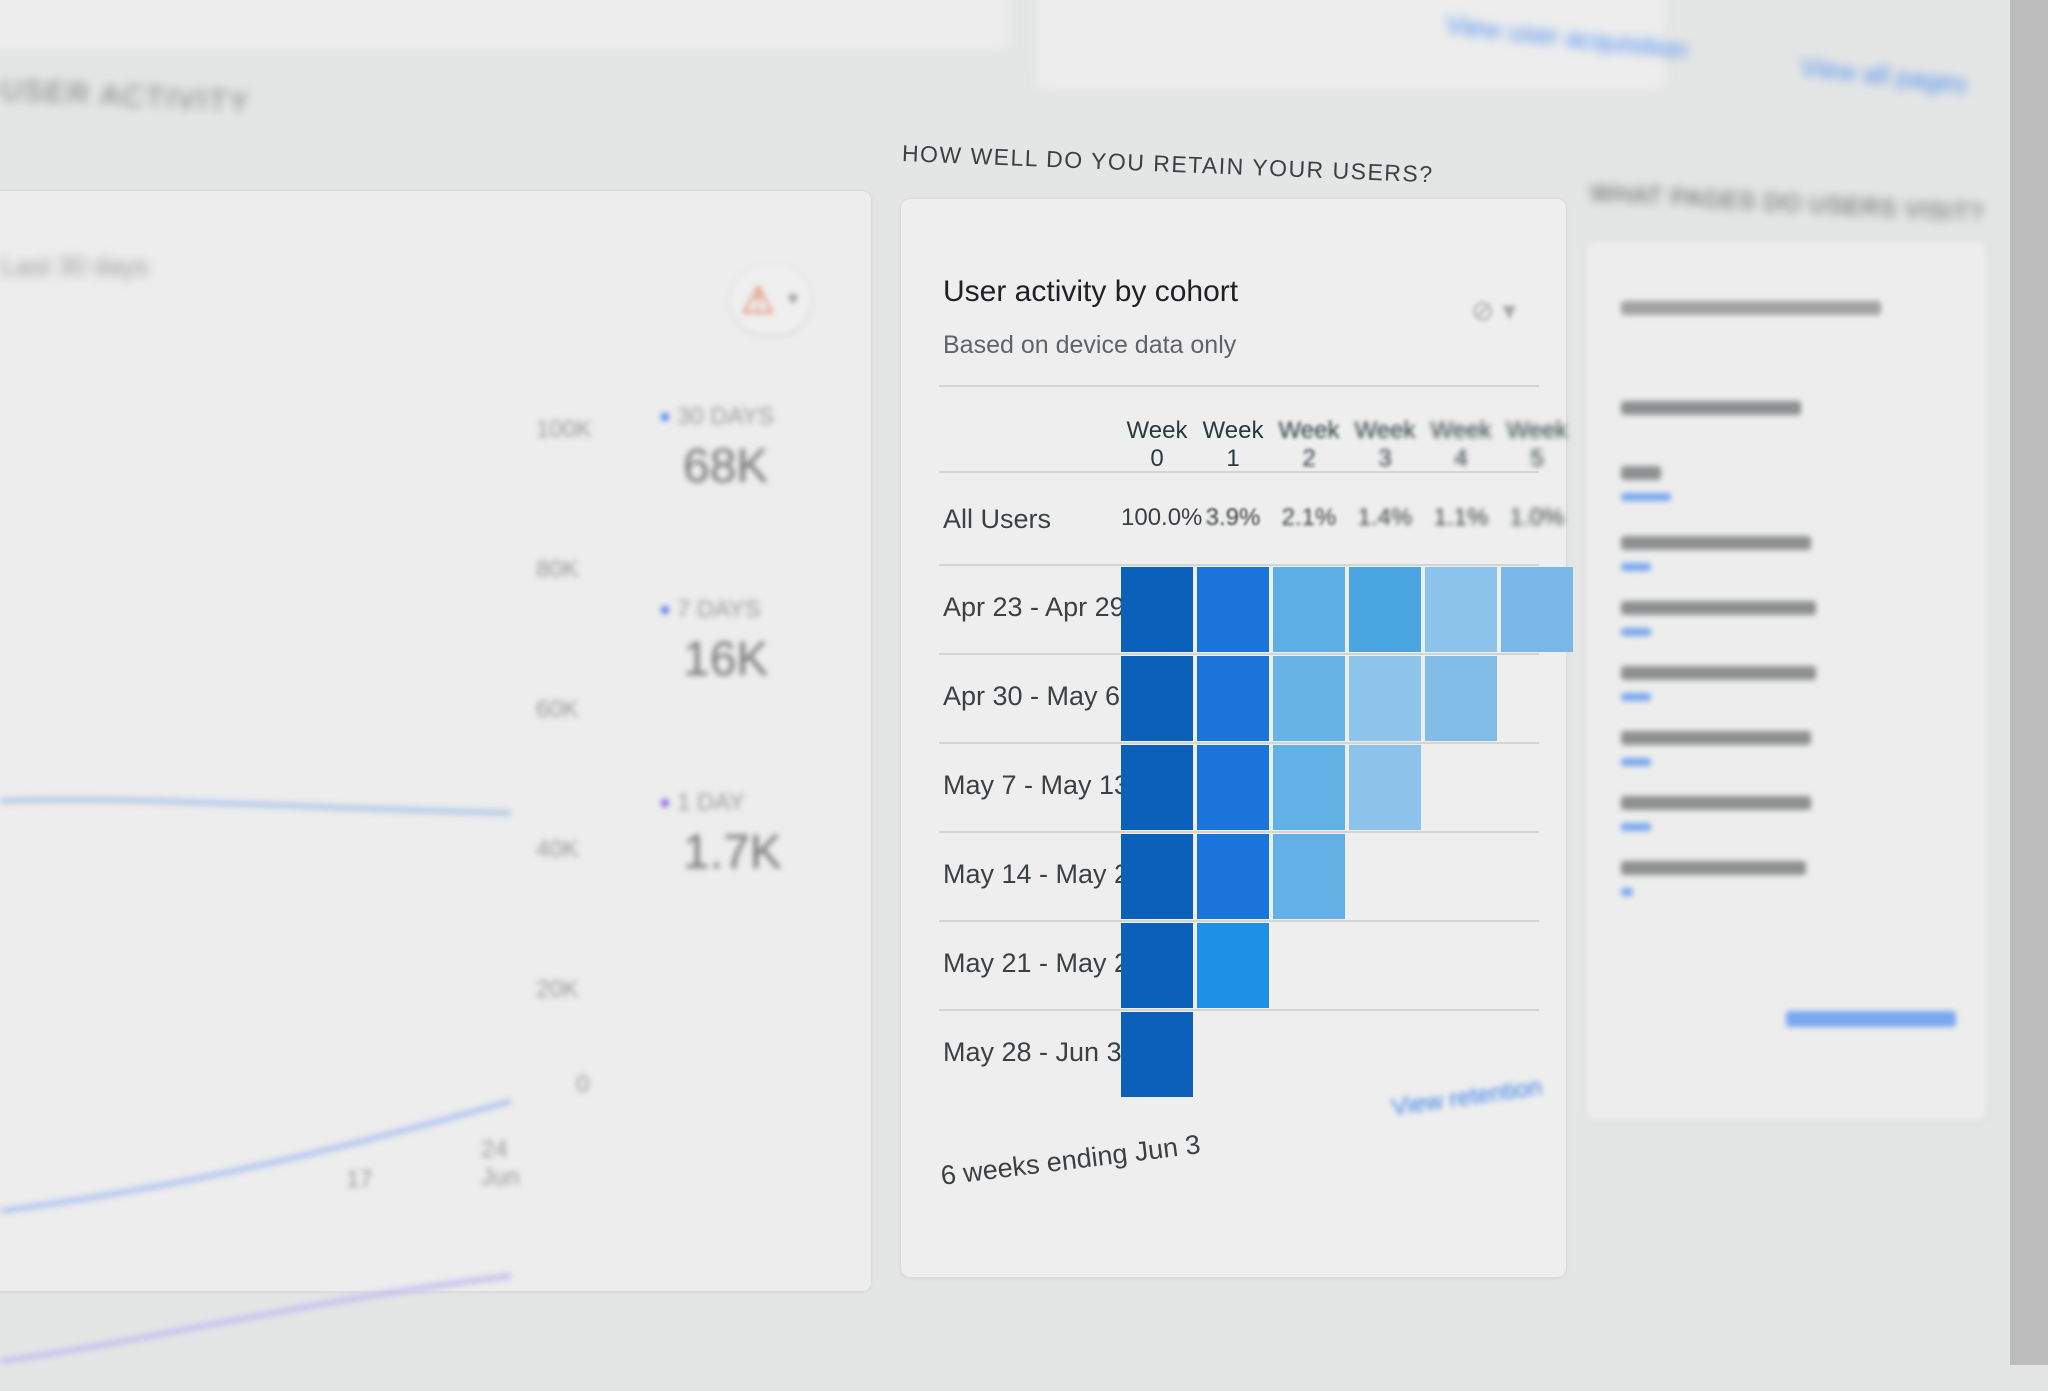 The image size is (2048, 1391). What do you see at coordinates (256, 1318) in the screenshot?
I see `line-1-day` at bounding box center [256, 1318].